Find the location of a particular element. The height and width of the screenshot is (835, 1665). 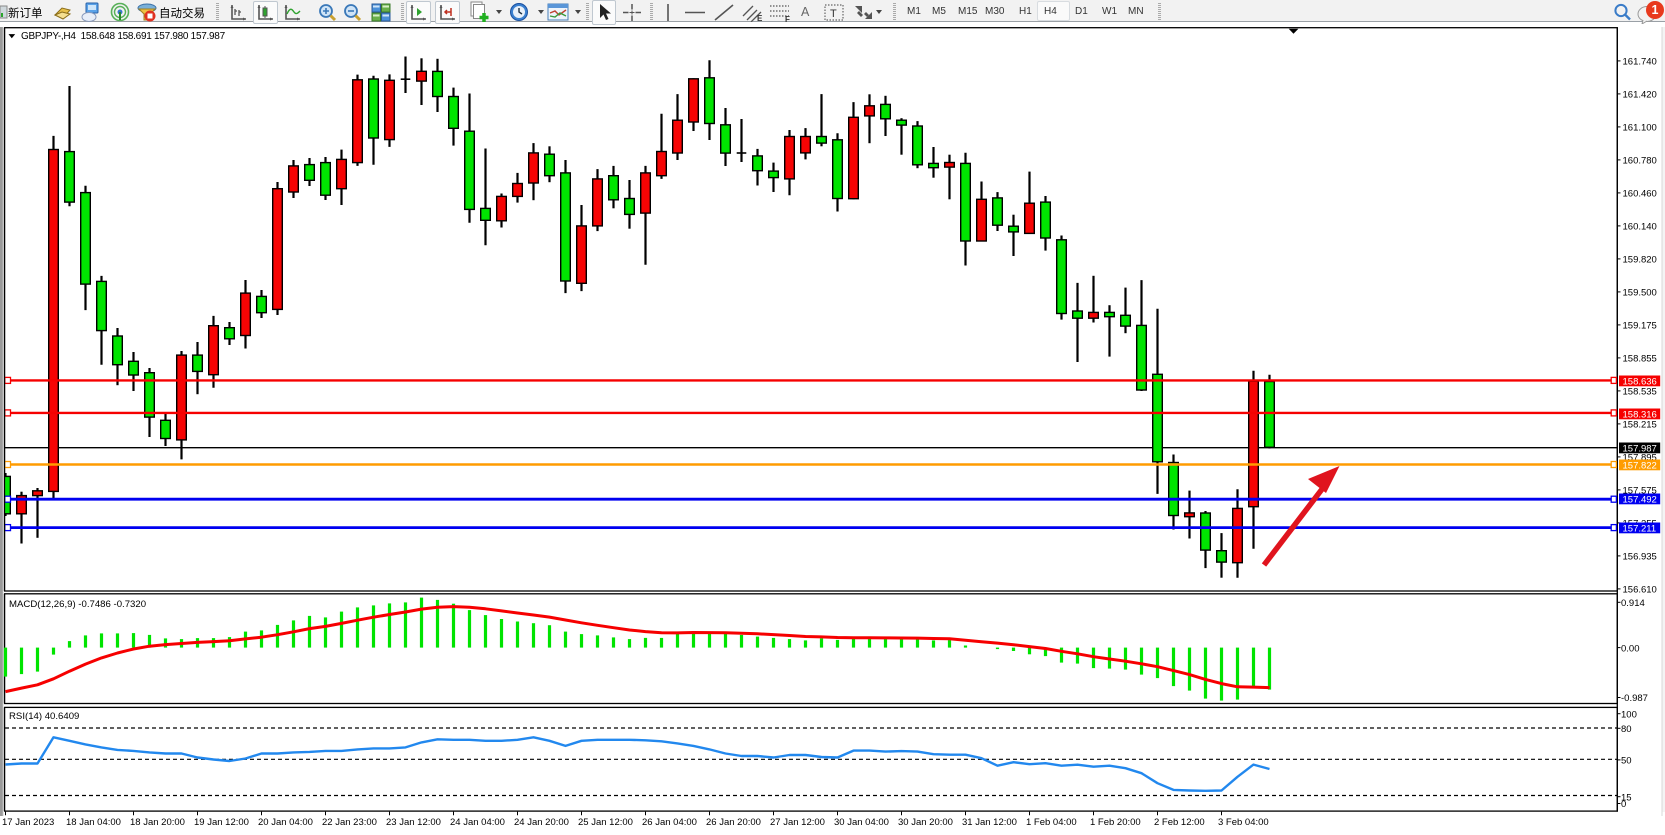

svg-text: 158.636 is located at coordinates (1640, 381).